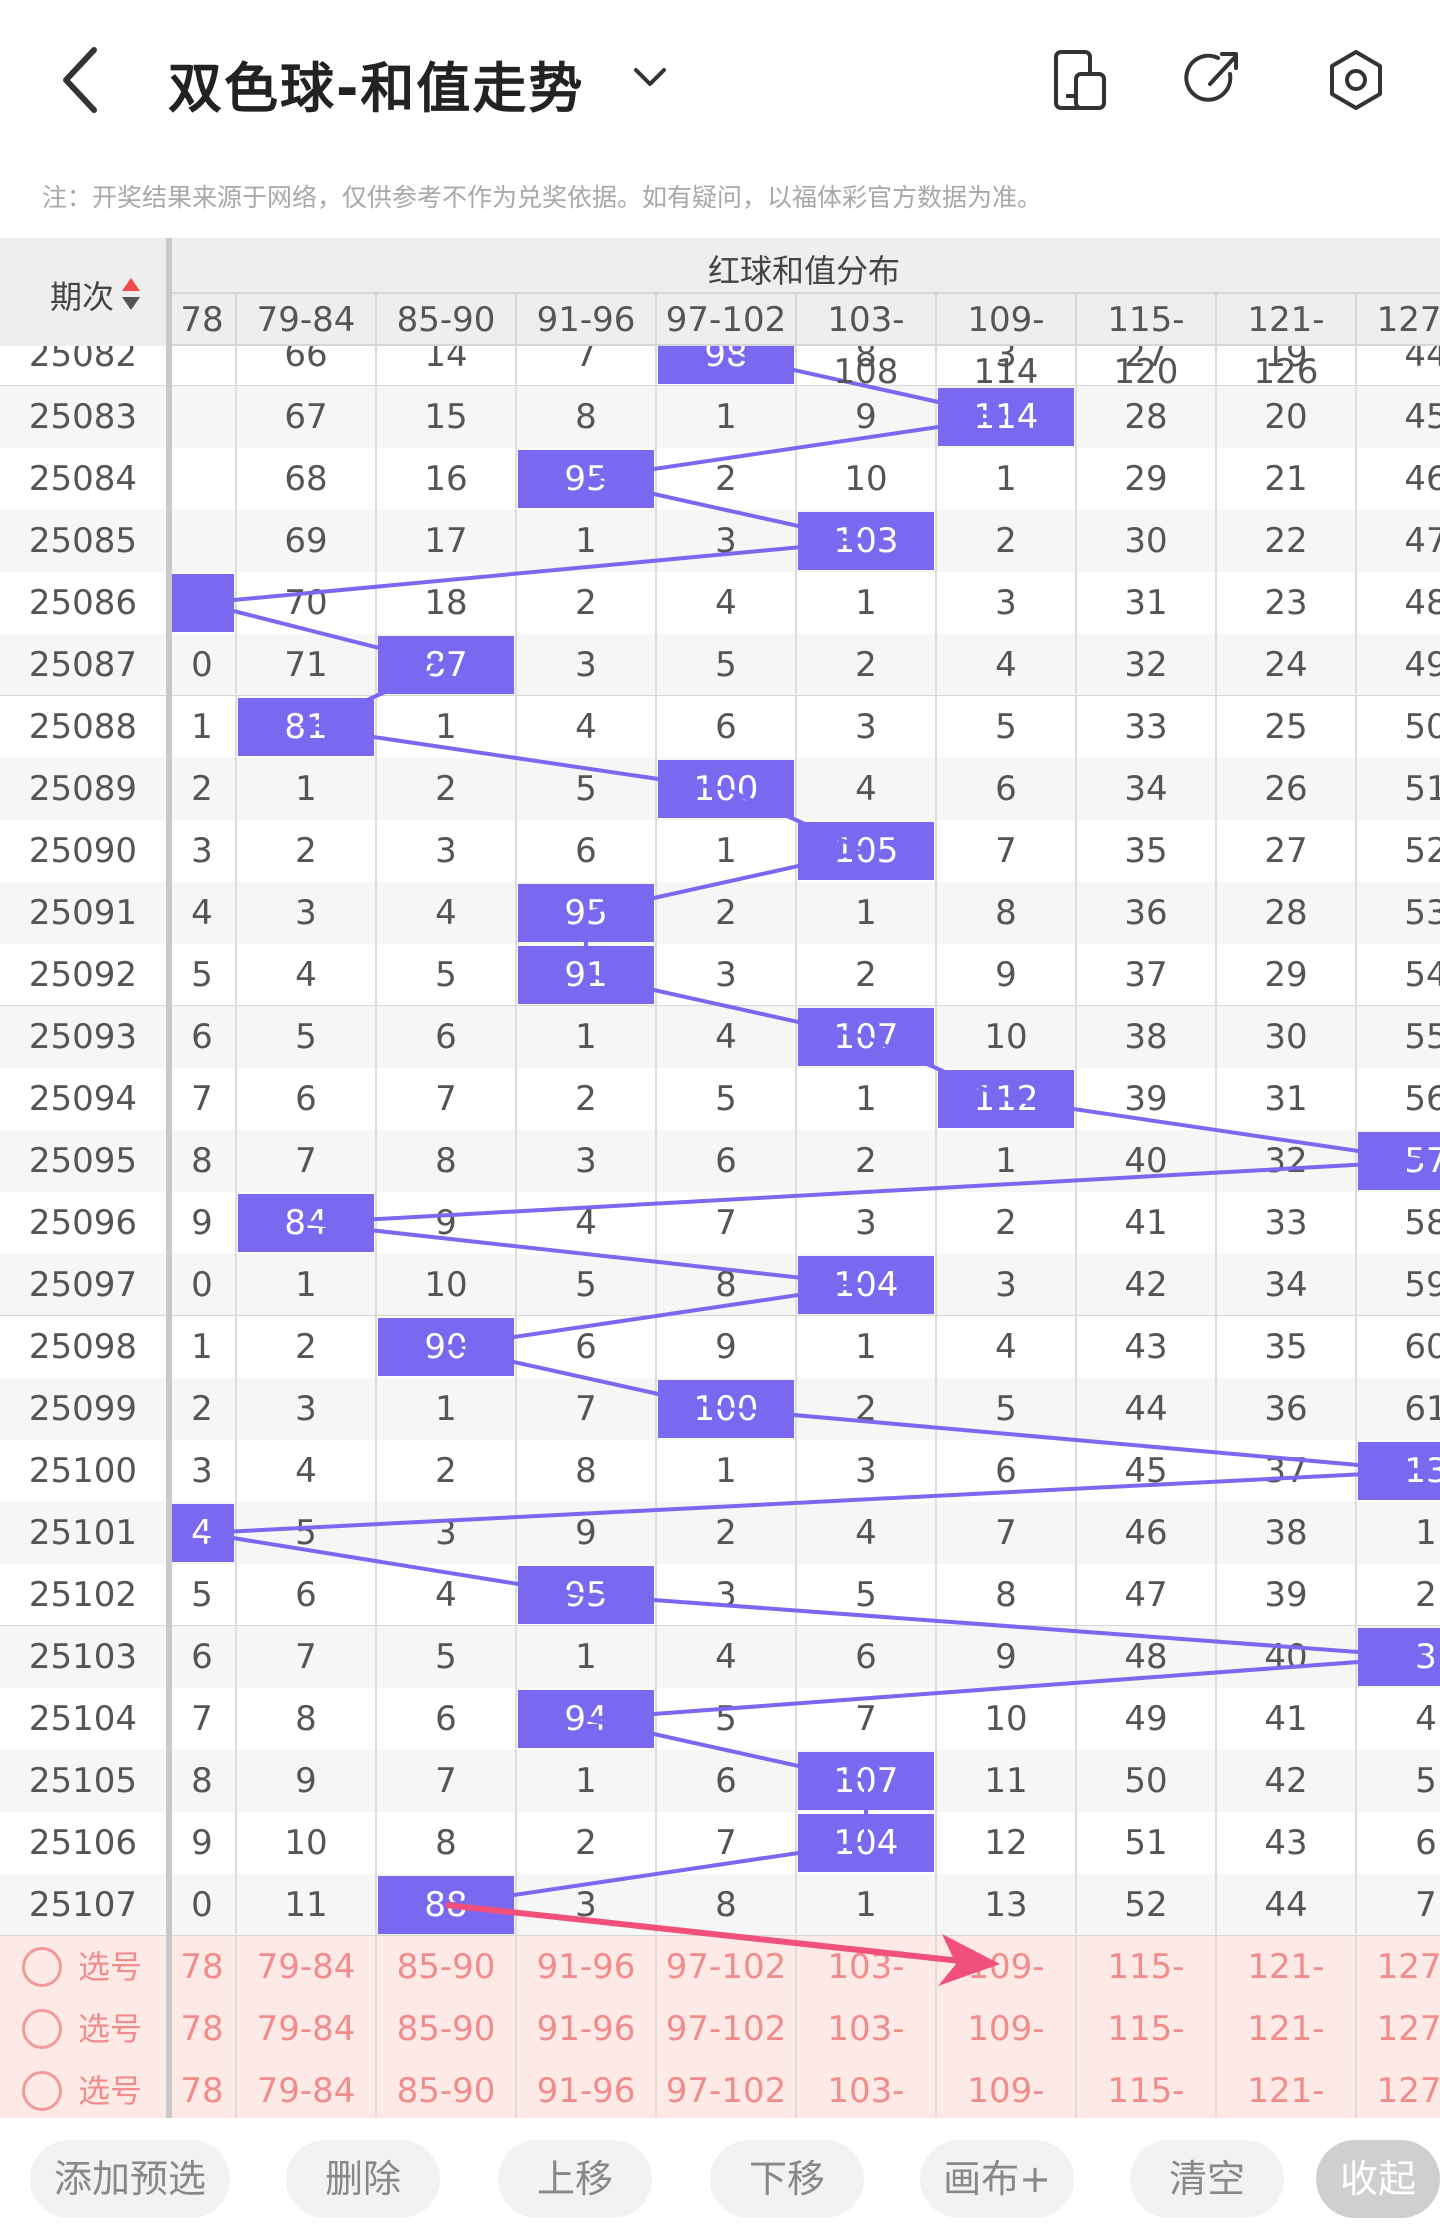 The width and height of the screenshot is (1440, 2240). What do you see at coordinates (83, 1285) in the screenshot?
I see `issue-number: 25097` at bounding box center [83, 1285].